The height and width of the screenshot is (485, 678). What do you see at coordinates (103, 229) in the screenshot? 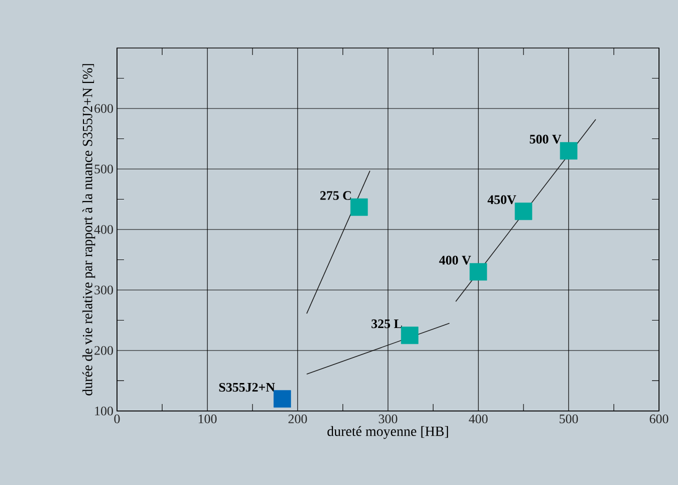
I see `y-tick-label: 400` at bounding box center [103, 229].